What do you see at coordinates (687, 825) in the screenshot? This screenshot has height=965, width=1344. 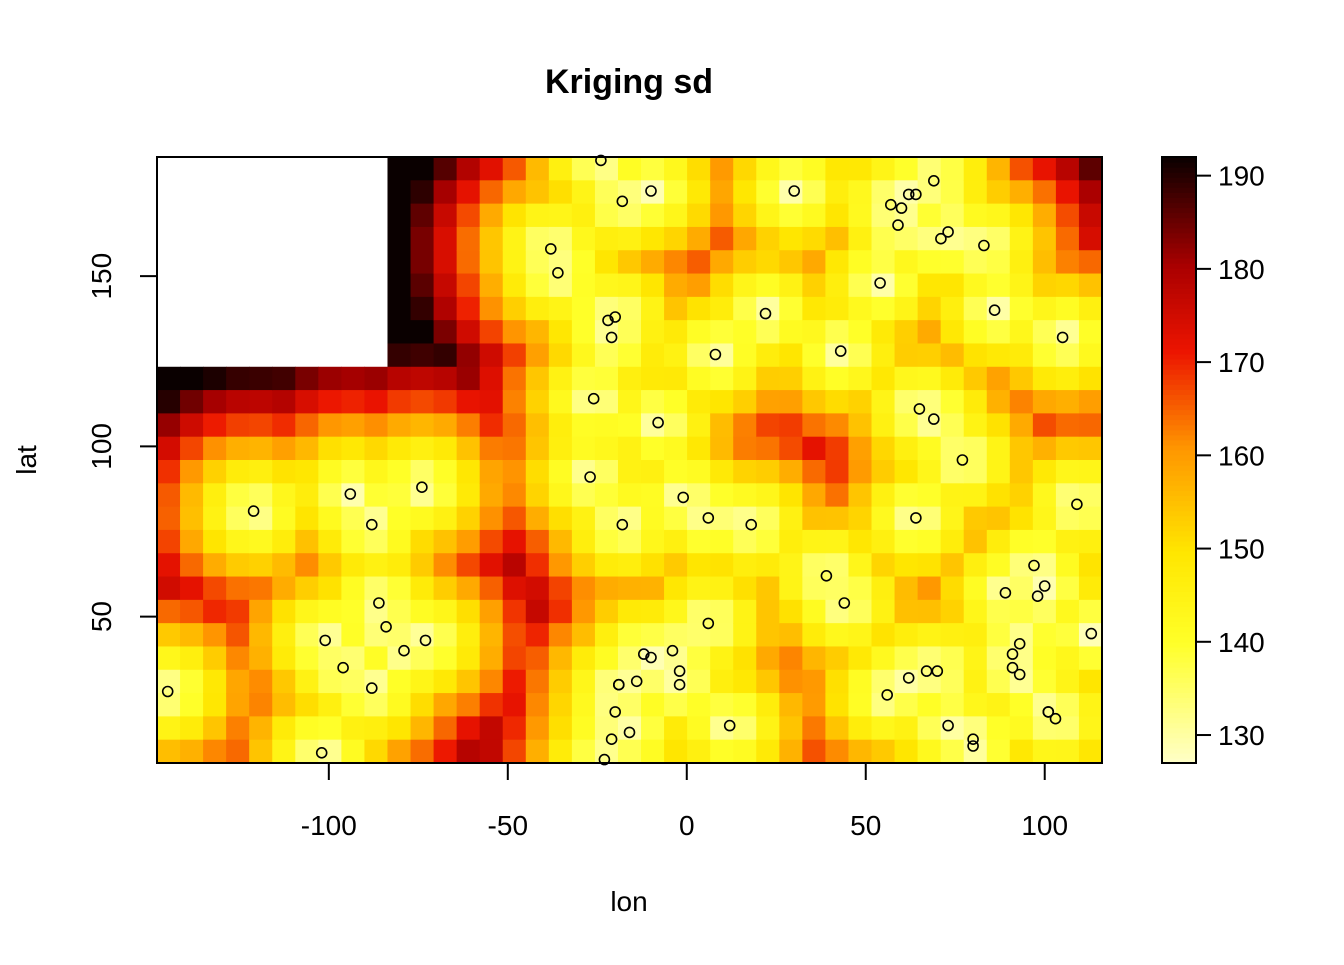 I see `x-tick-label: 0` at bounding box center [687, 825].